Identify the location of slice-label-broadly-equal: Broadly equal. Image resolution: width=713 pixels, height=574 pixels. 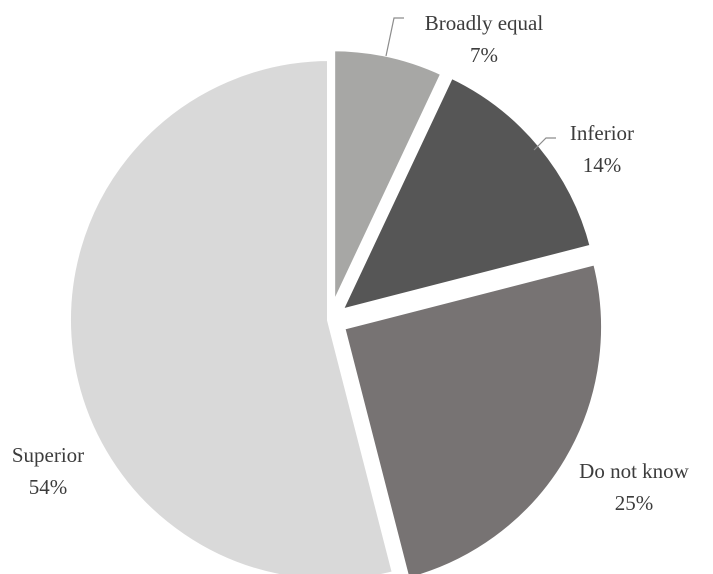
(484, 23).